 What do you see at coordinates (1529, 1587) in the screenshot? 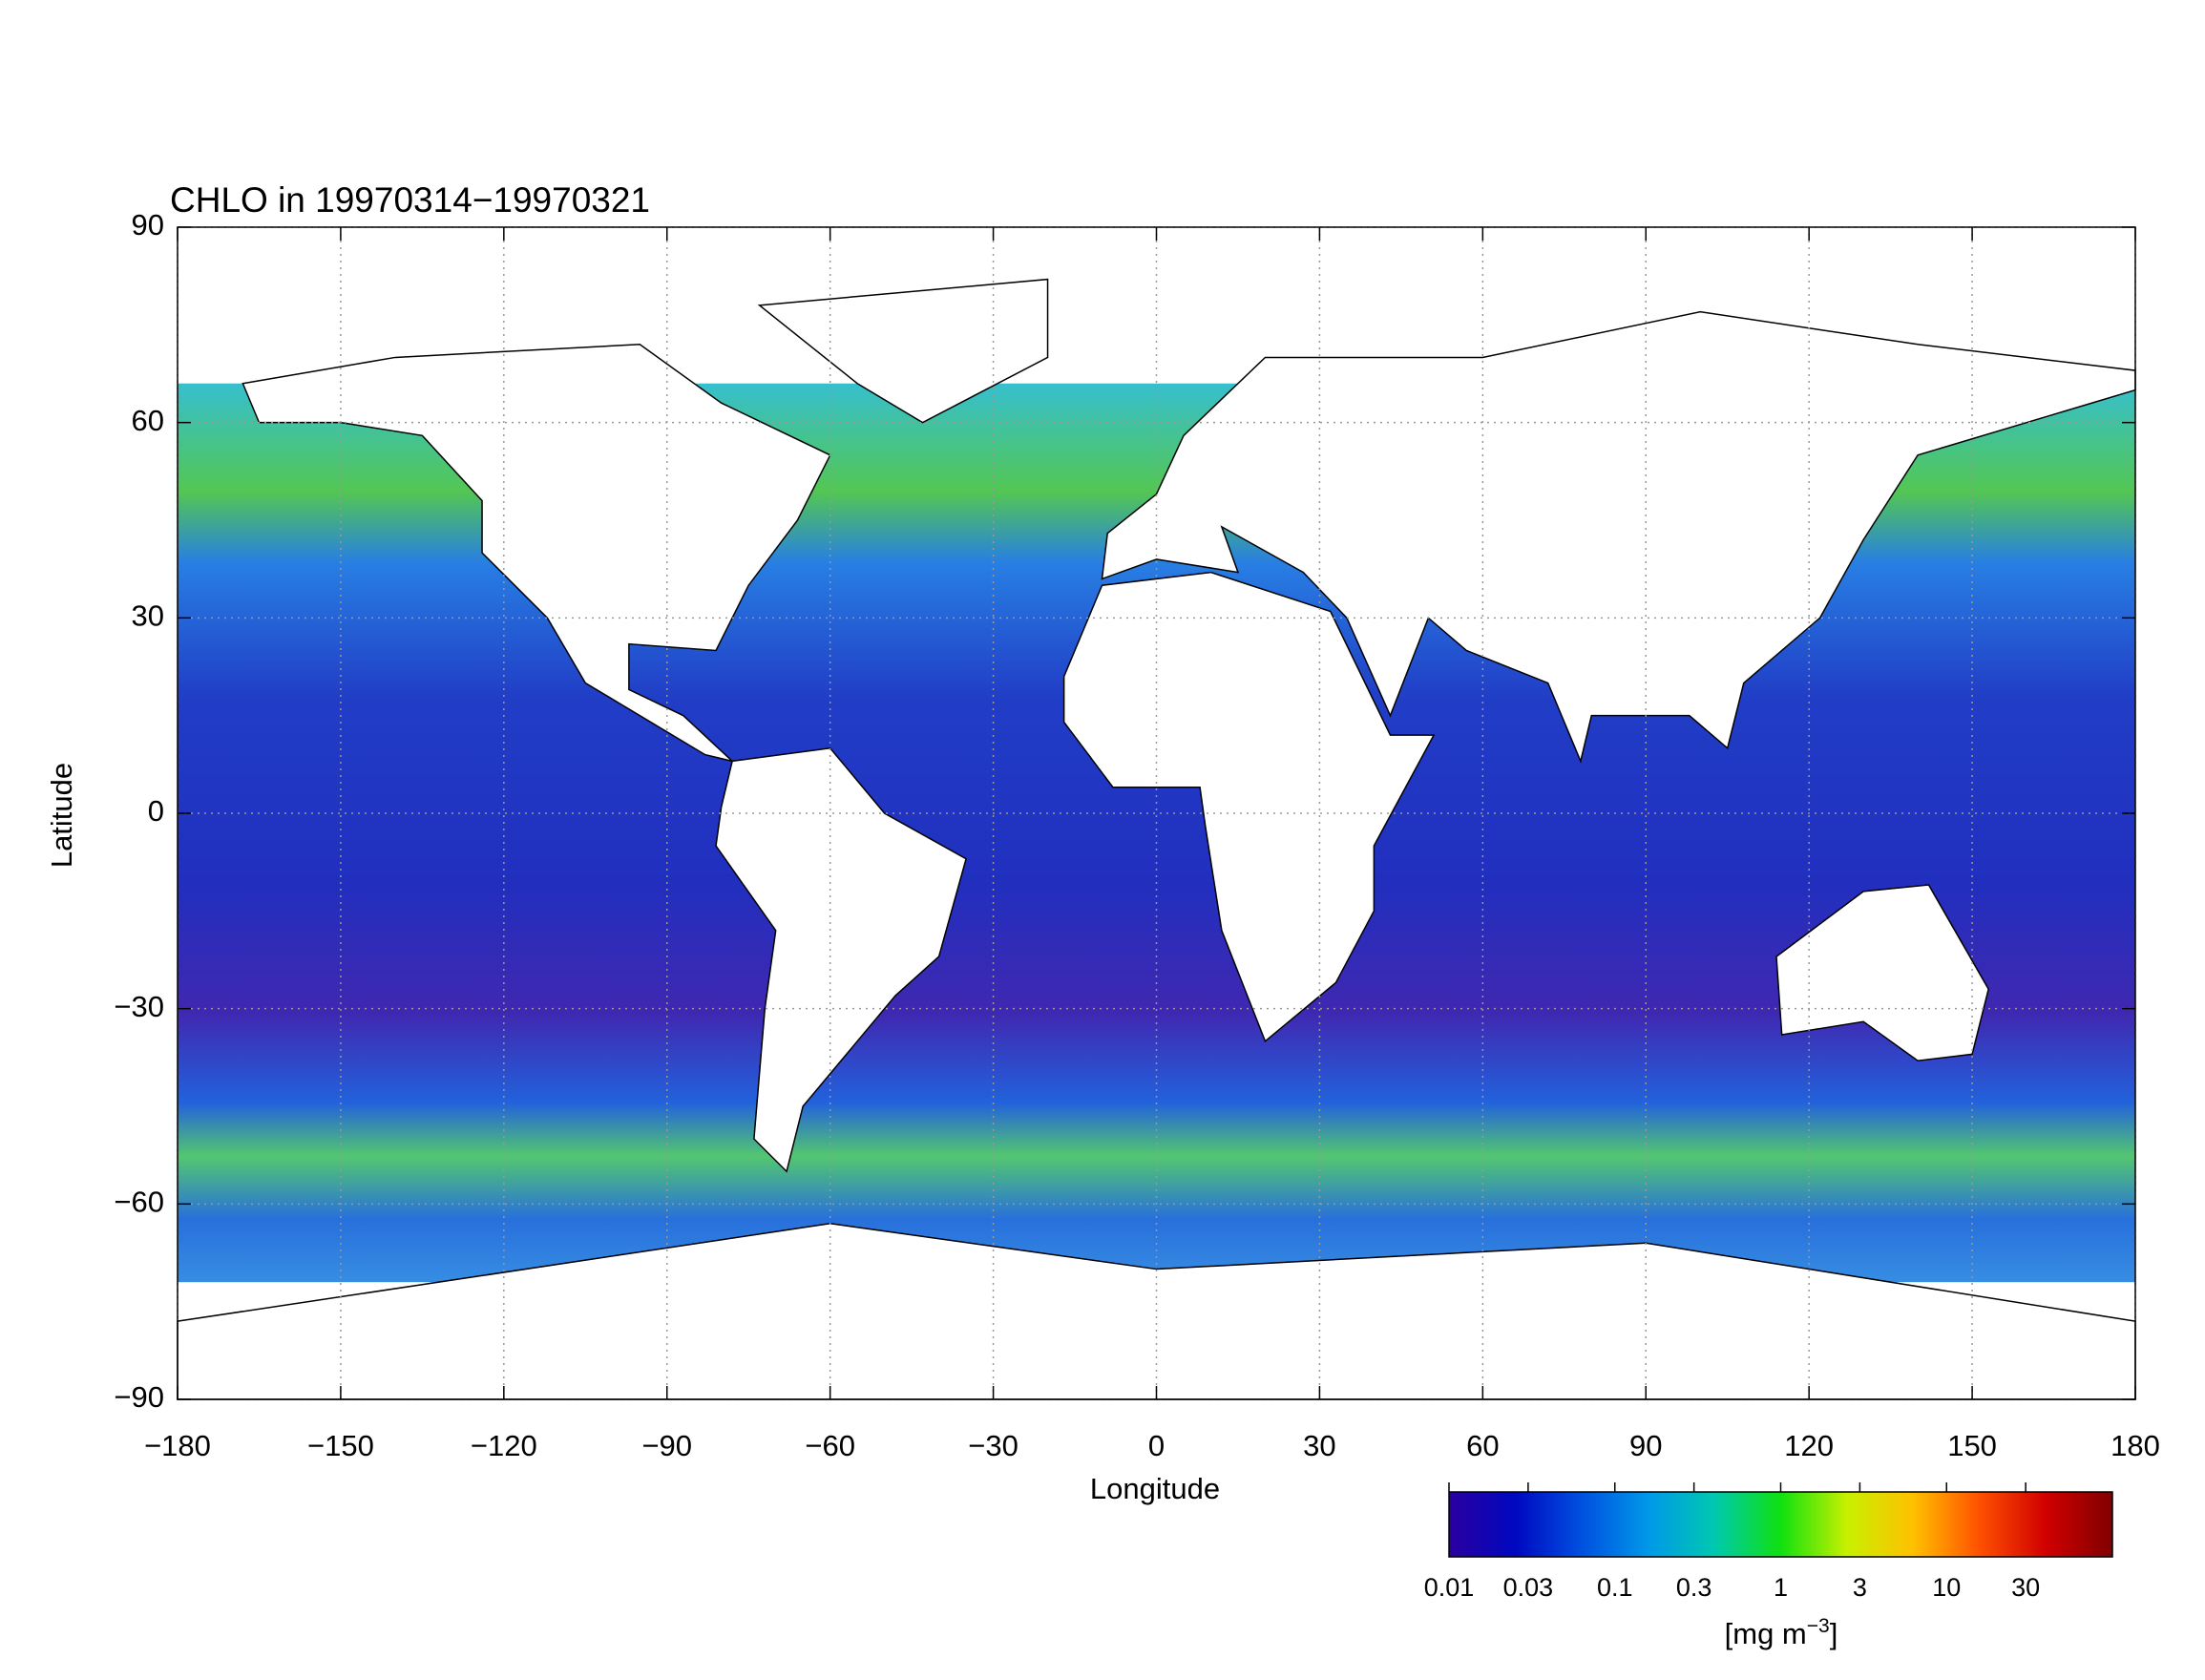
I see `colorbar-tick-label: 0.03` at bounding box center [1529, 1587].